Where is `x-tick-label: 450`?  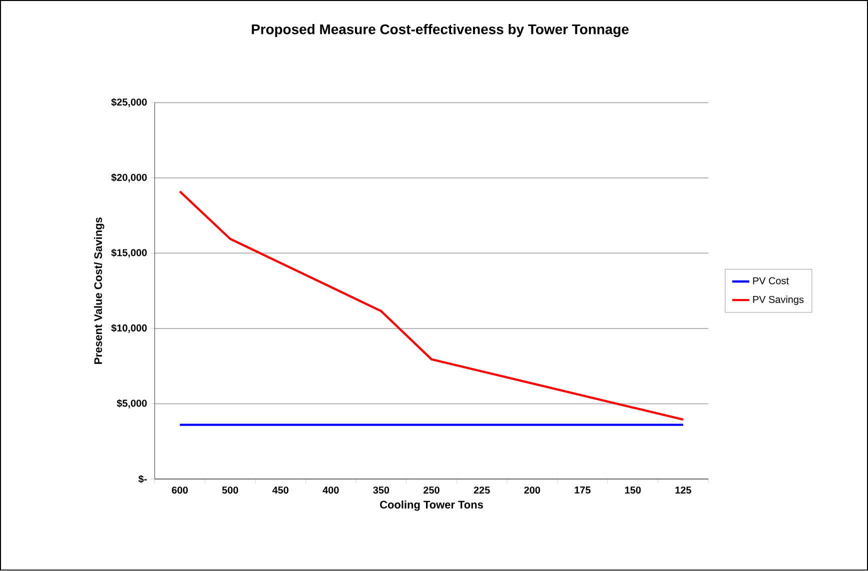 x-tick-label: 450 is located at coordinates (280, 490).